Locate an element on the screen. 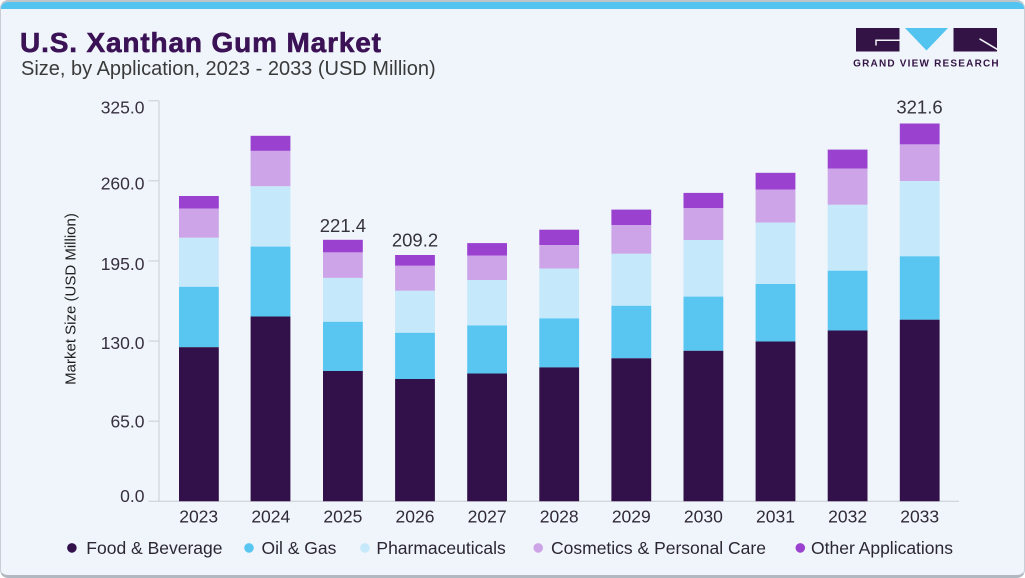 The height and width of the screenshot is (578, 1025). svg-text: 321.6 is located at coordinates (919, 106).